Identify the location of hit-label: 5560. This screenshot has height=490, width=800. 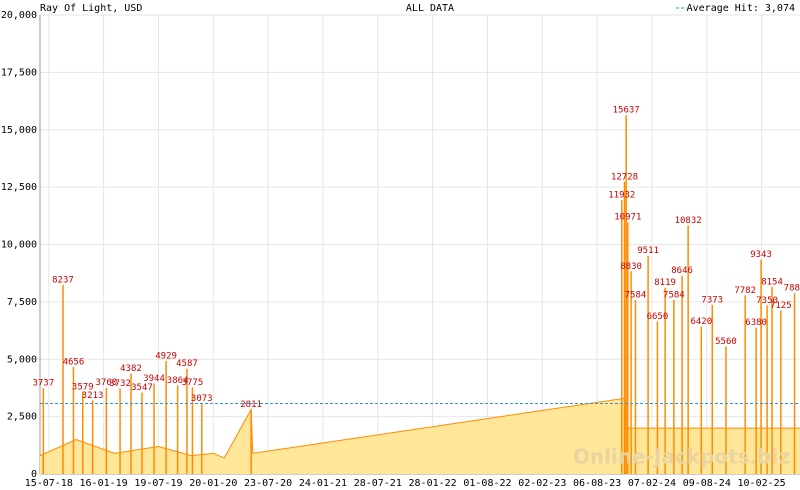
(726, 342).